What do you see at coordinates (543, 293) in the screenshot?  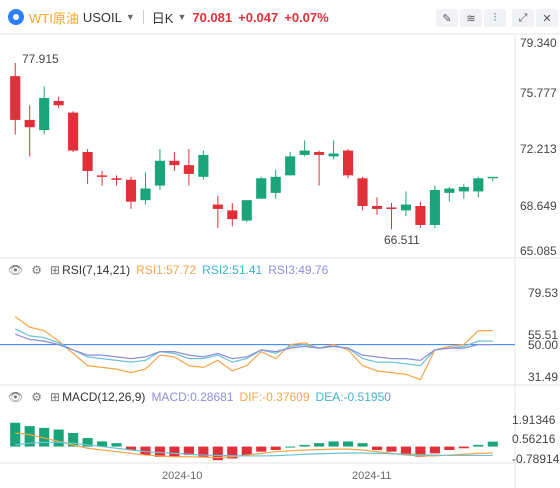 I see `rsi-y-tick: 79.53` at bounding box center [543, 293].